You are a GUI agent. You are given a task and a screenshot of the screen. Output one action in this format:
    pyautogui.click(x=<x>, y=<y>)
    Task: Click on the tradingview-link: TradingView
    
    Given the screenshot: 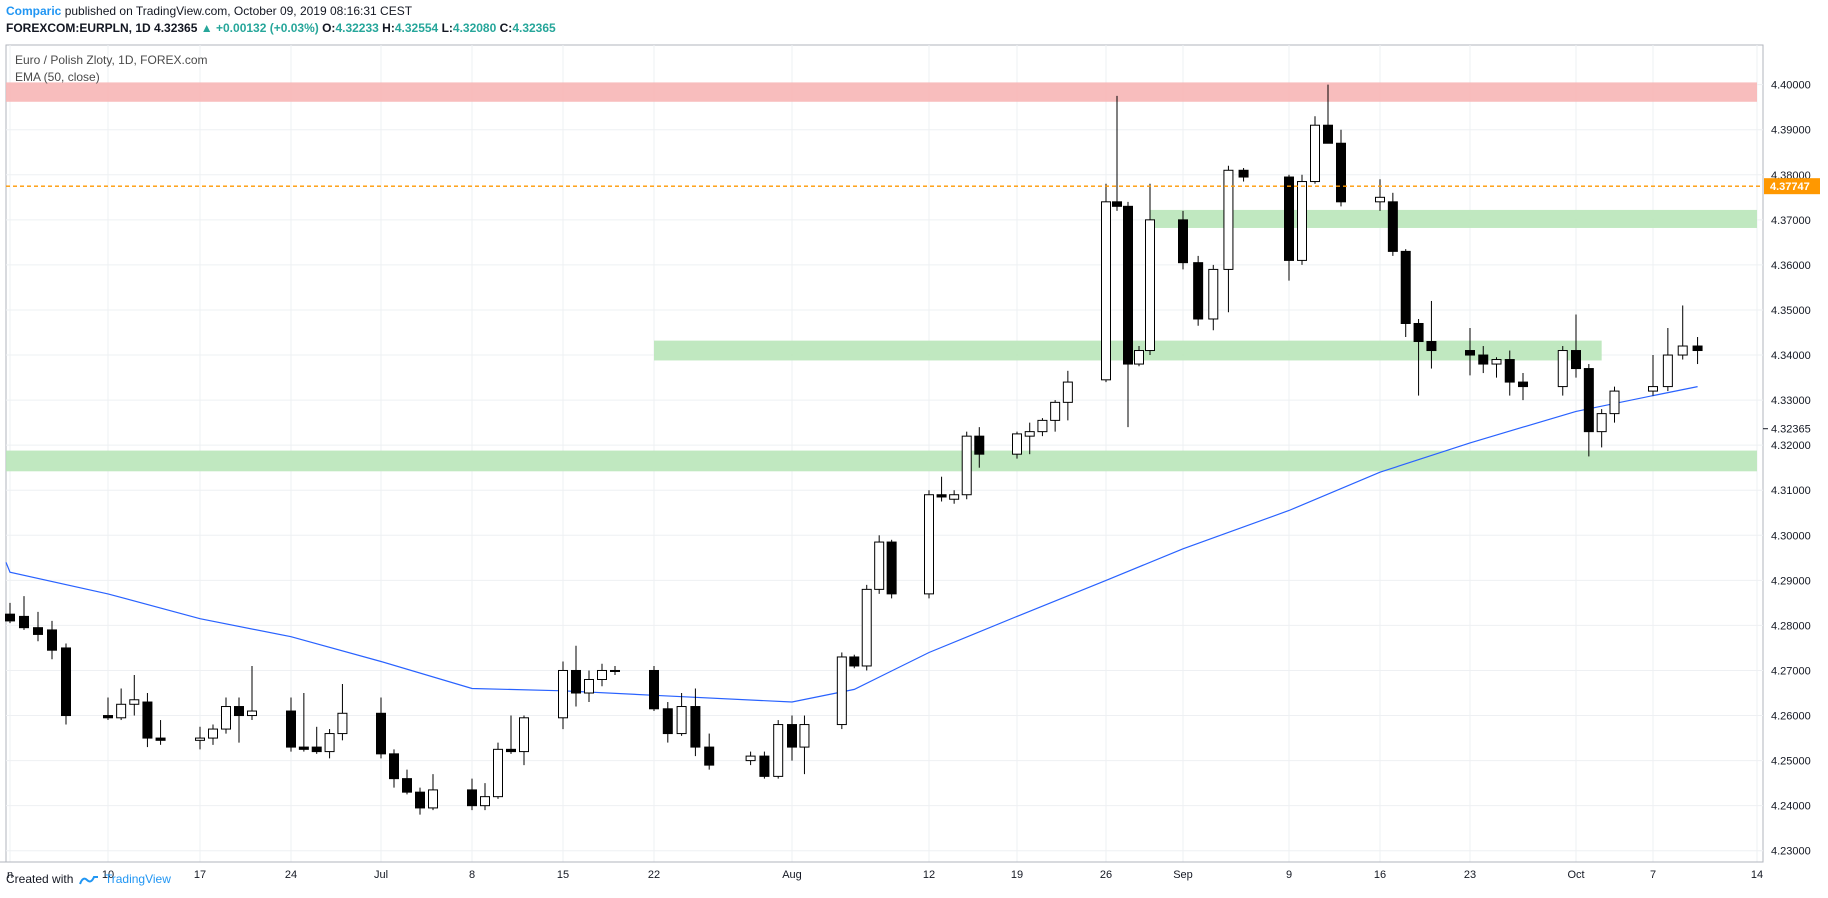 What is the action you would take?
    pyautogui.click(x=137, y=879)
    